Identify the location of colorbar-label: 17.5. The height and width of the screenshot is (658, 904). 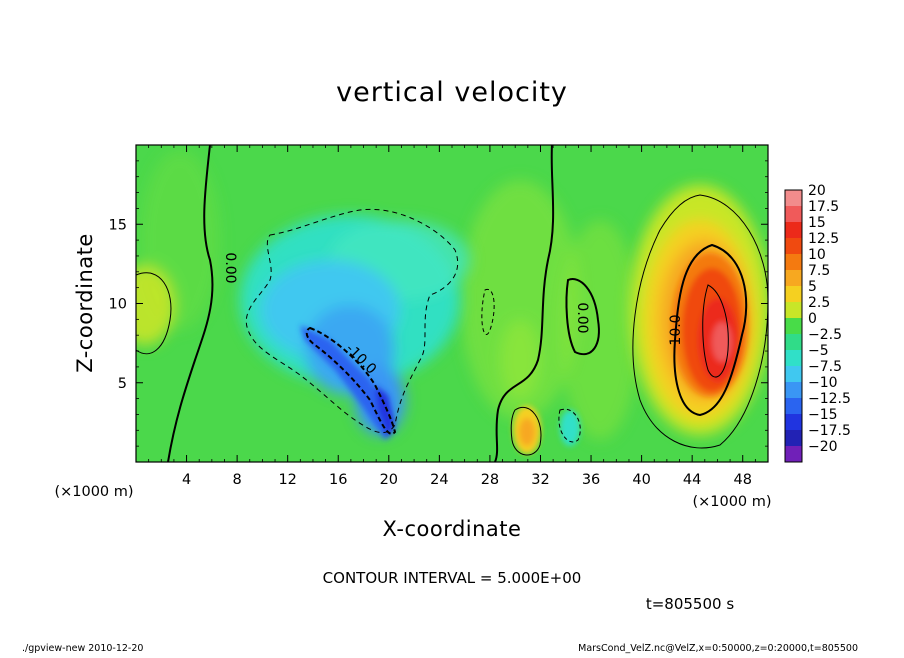
(823, 207).